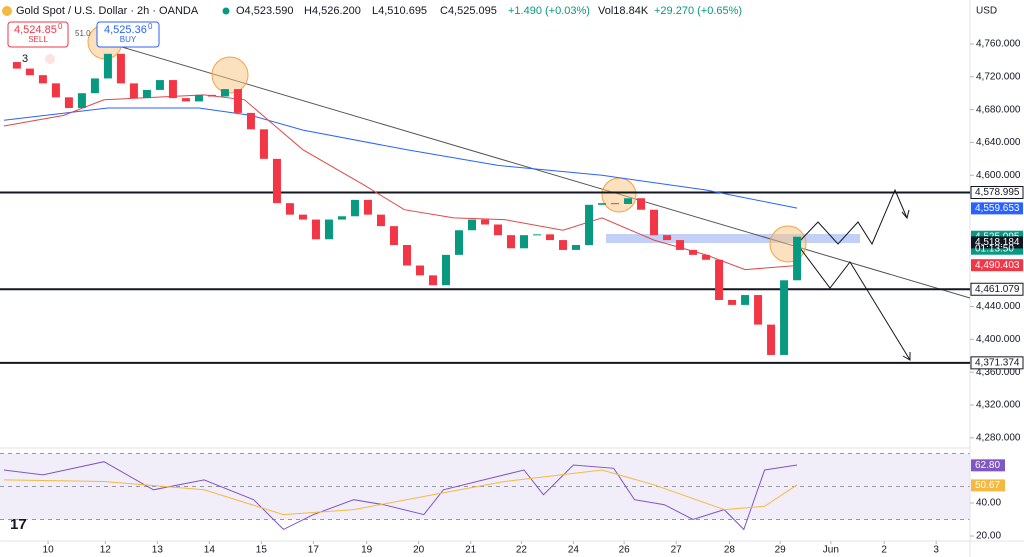 The height and width of the screenshot is (557, 1024). Describe the element at coordinates (988, 536) in the screenshot. I see `rsi-tick-label: 20.00` at that location.